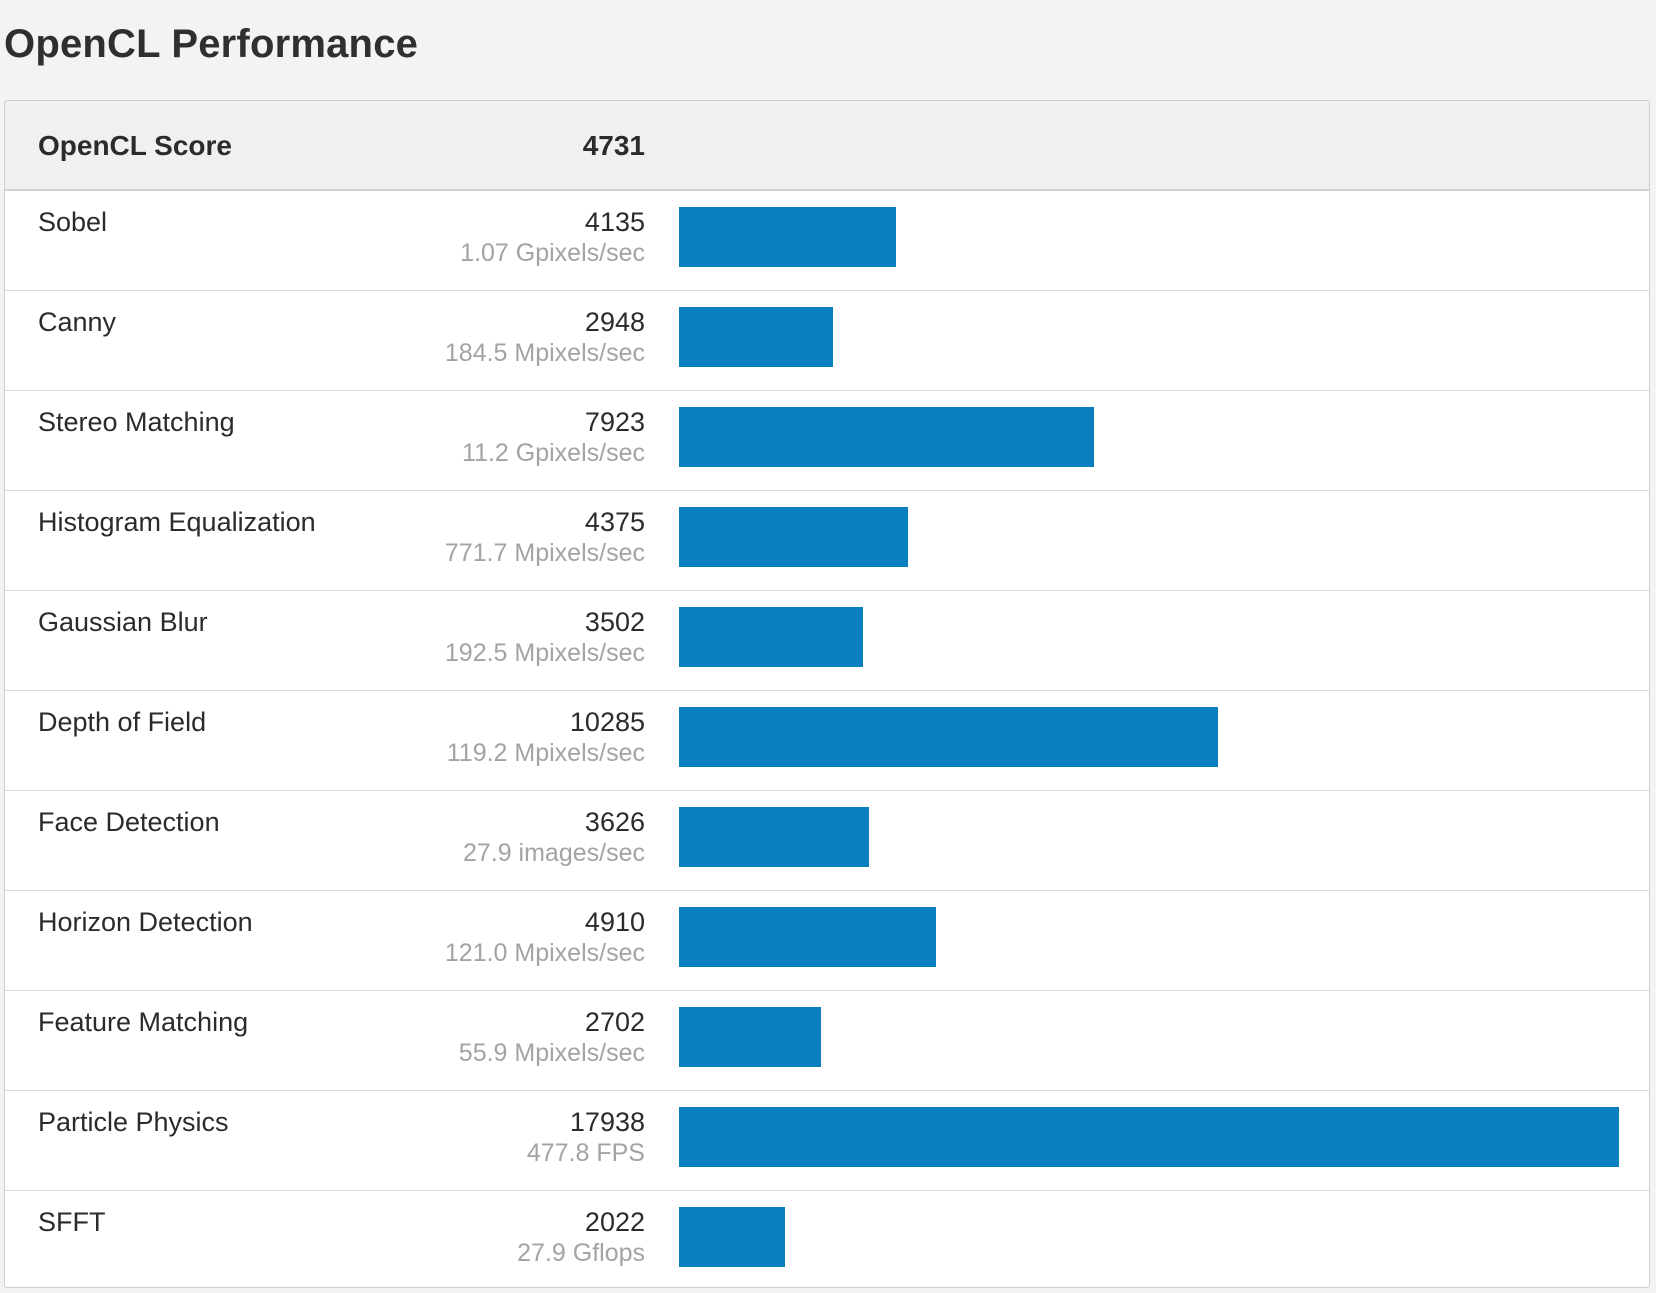  Describe the element at coordinates (581, 1253) in the screenshot. I see `benchmark-rate: 27.9 Gflops` at that location.